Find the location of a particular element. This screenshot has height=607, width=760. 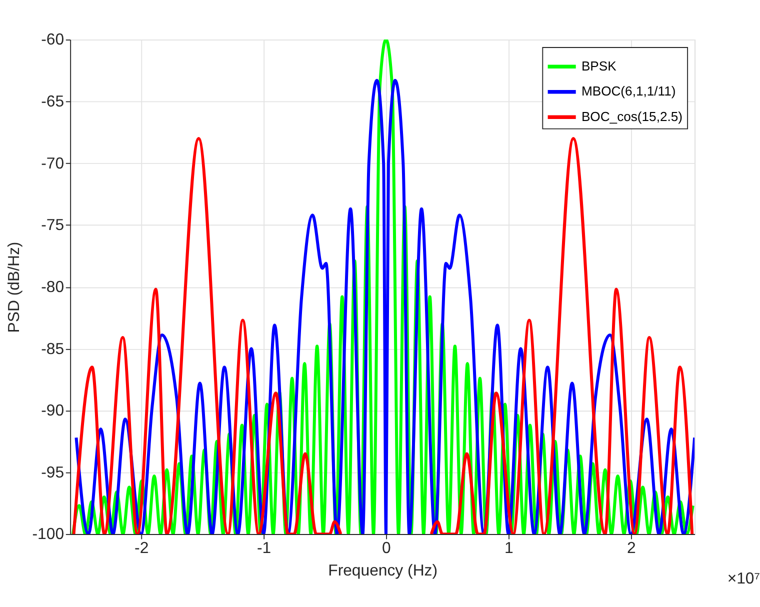

y-tick-label: -100 is located at coordinates (48, 535).